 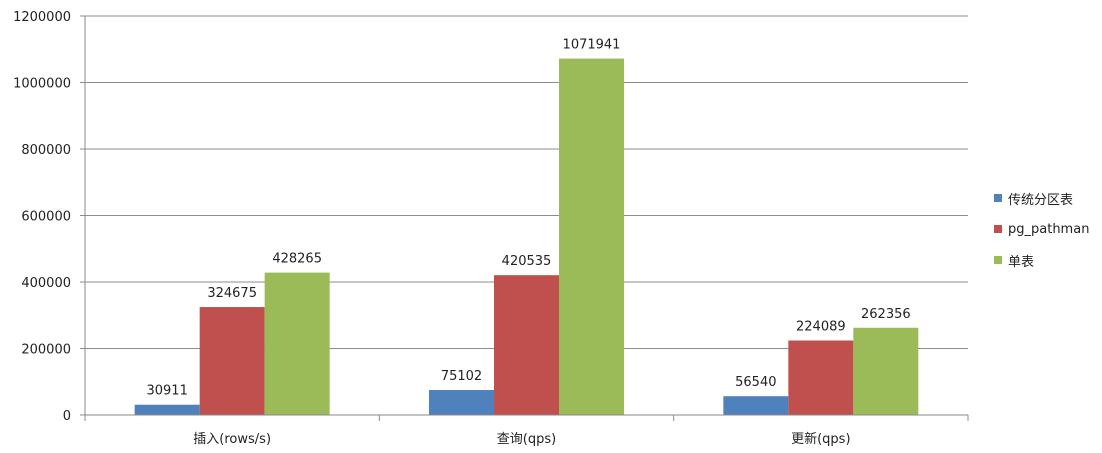 What do you see at coordinates (755, 382) in the screenshot?
I see `data-label: 56540` at bounding box center [755, 382].